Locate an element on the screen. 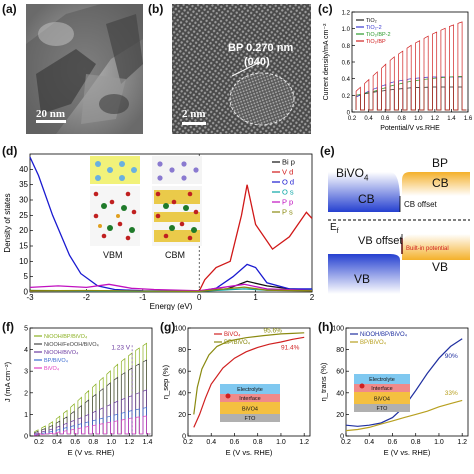  legend-entry-d: O s is located at coordinates (288, 192).